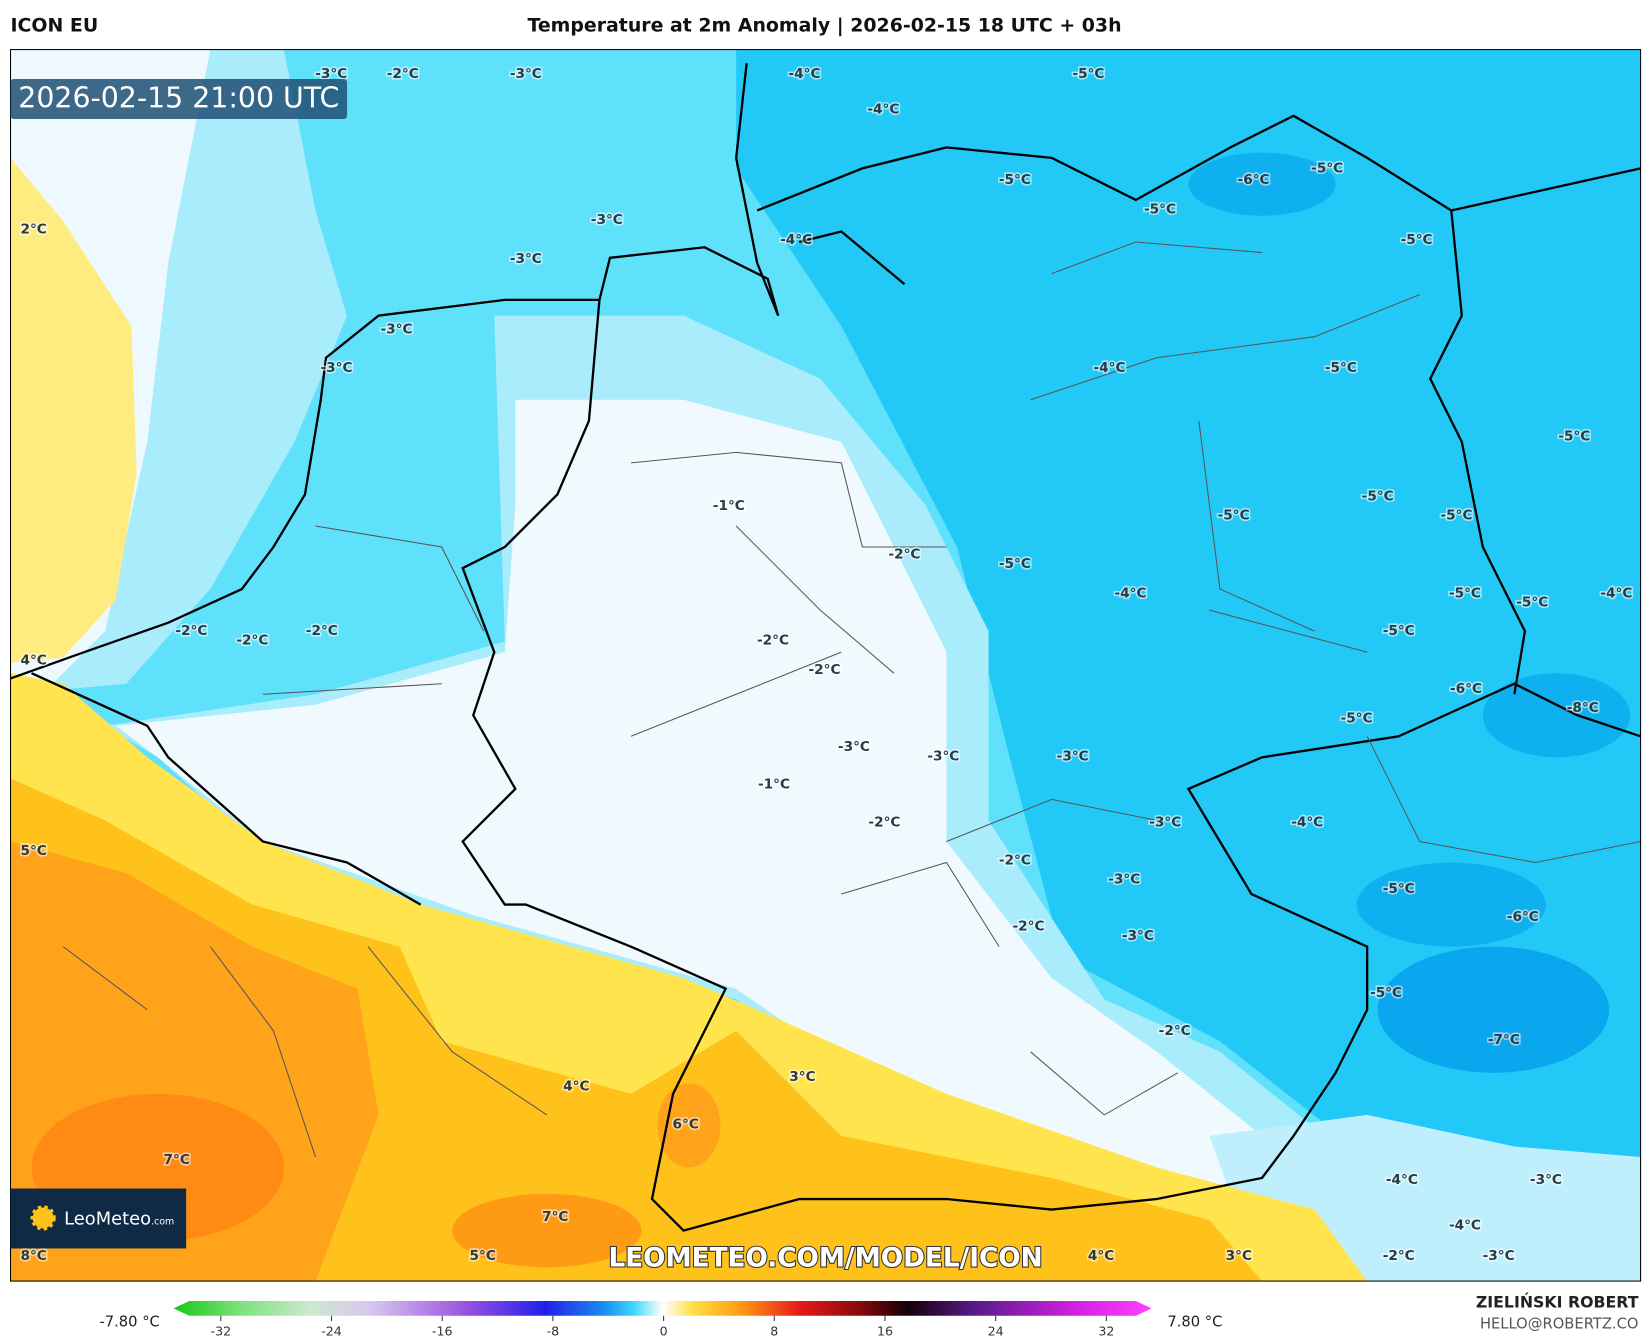 The height and width of the screenshot is (1338, 1649). What do you see at coordinates (825, 1258) in the screenshot?
I see `watermark: LEOMETEO.COM/MODEL/ICON` at bounding box center [825, 1258].